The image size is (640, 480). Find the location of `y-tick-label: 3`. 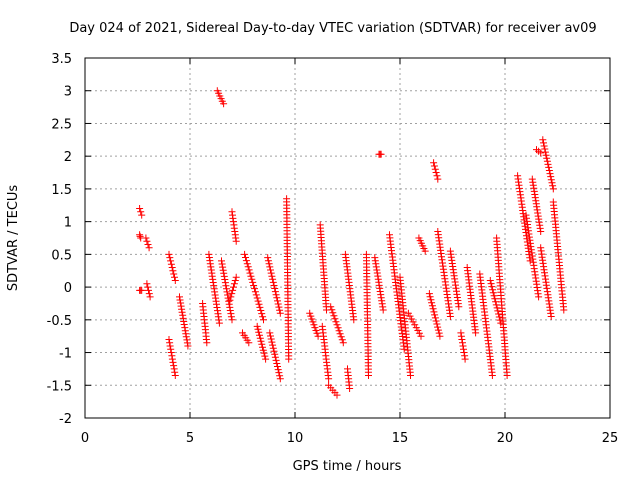

y-tick-label: 3 is located at coordinates (68, 92).